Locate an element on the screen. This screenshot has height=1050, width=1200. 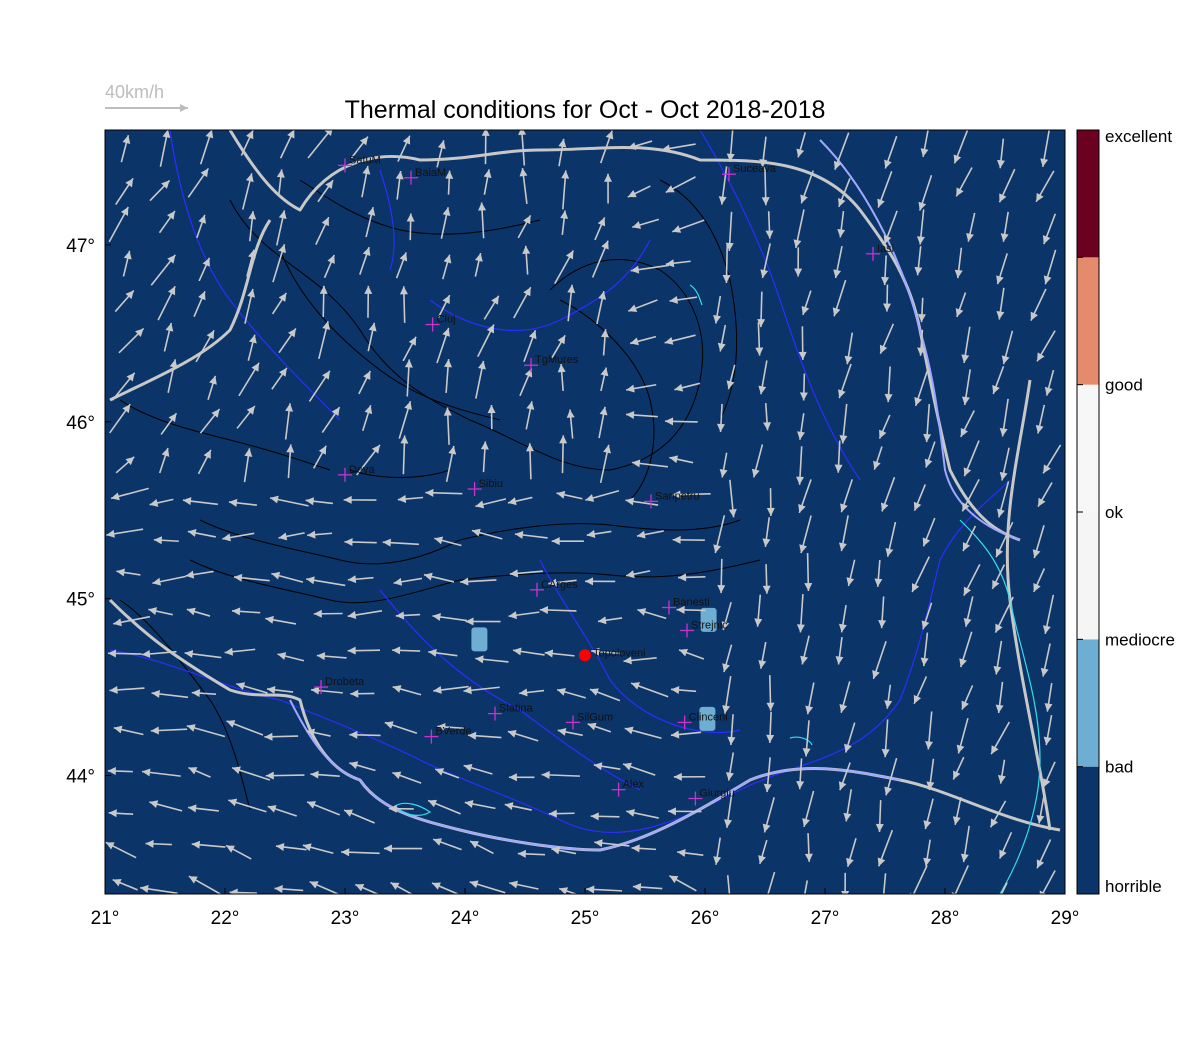
lon-tick-label: 23° is located at coordinates (345, 918).